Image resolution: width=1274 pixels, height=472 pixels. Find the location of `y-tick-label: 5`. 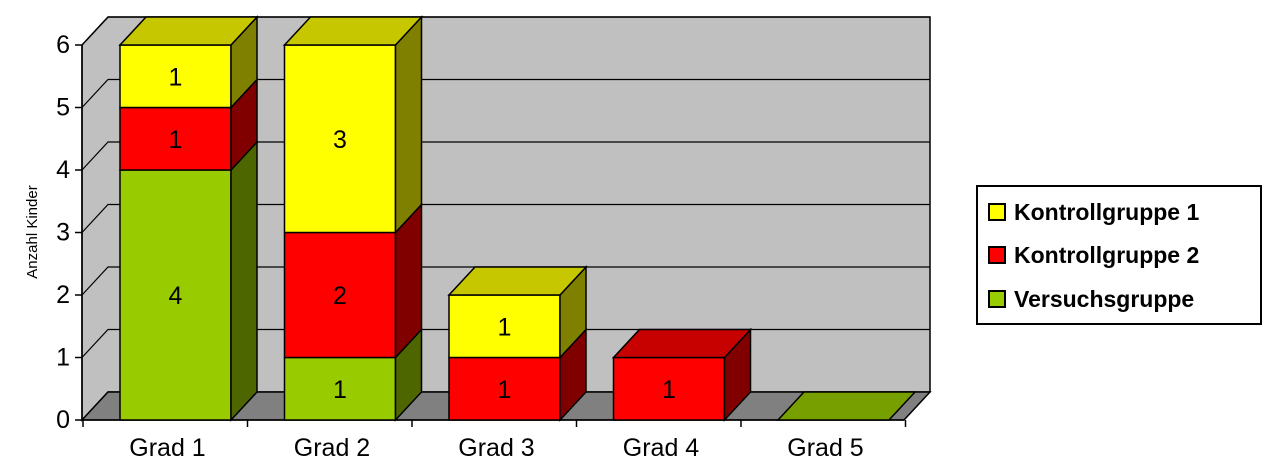

y-tick-label: 5 is located at coordinates (63, 108).